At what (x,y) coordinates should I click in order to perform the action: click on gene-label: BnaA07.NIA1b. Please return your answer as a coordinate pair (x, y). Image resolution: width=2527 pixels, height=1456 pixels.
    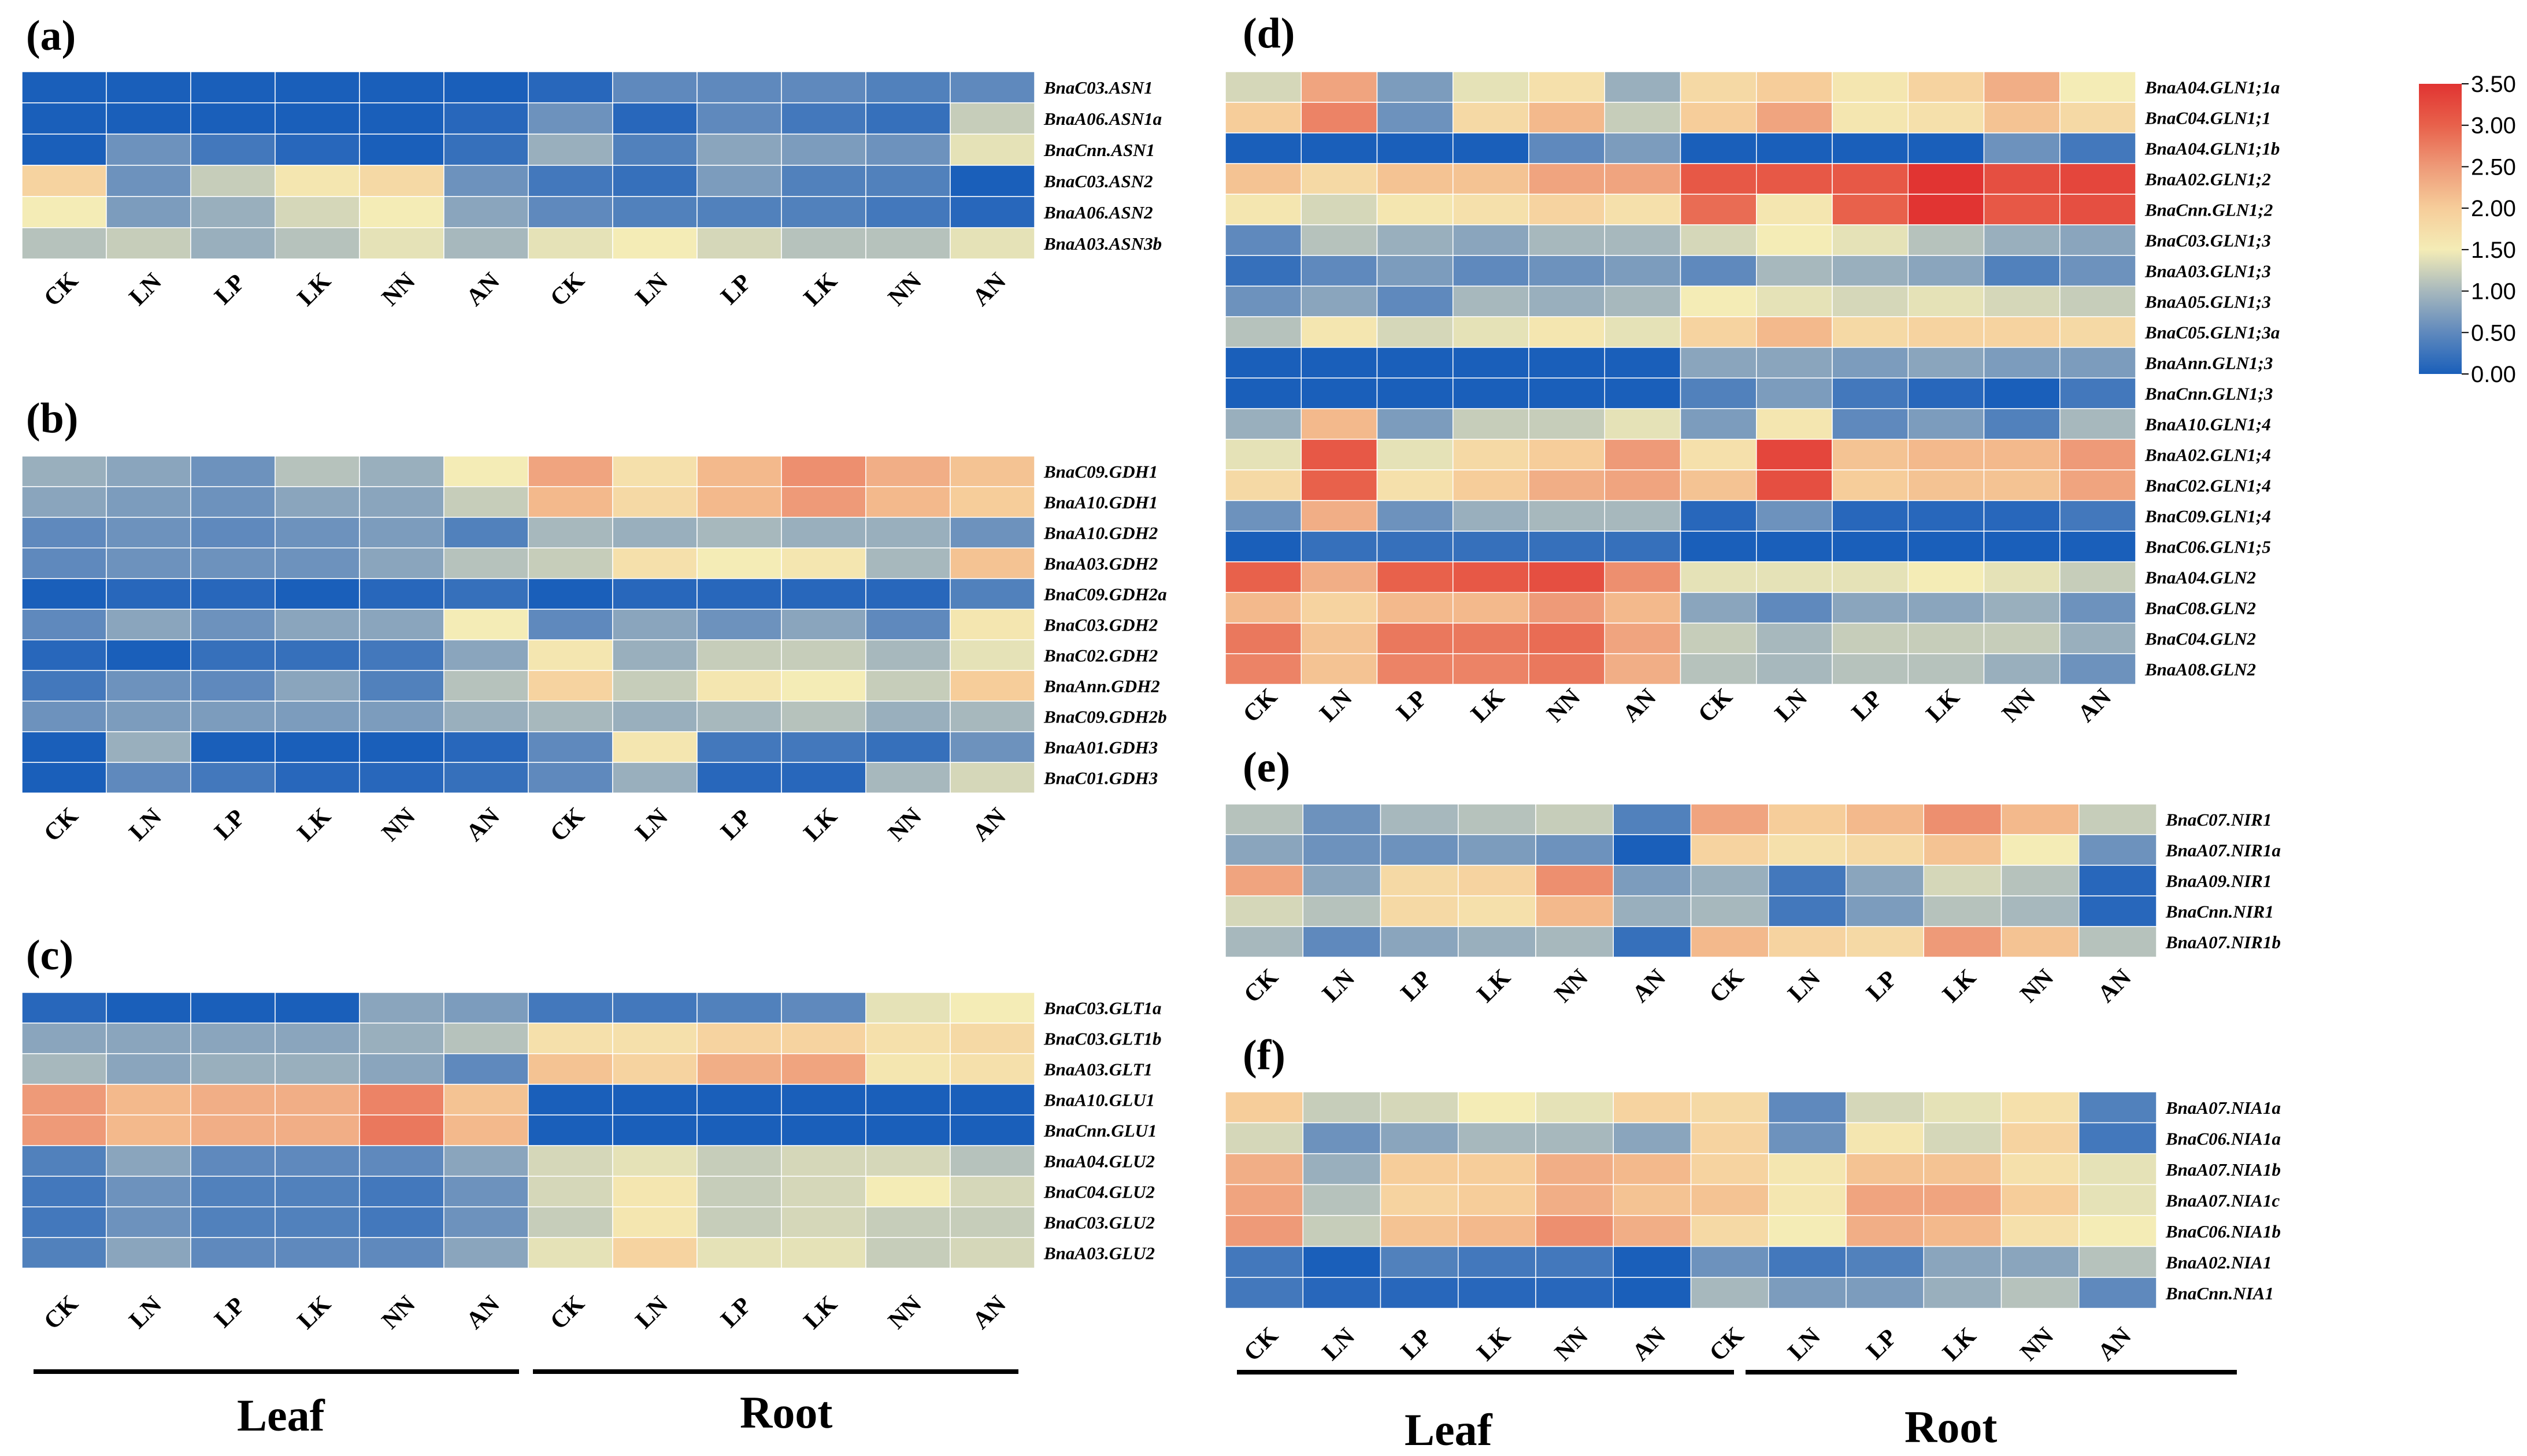
    Looking at the image, I should click on (2223, 1170).